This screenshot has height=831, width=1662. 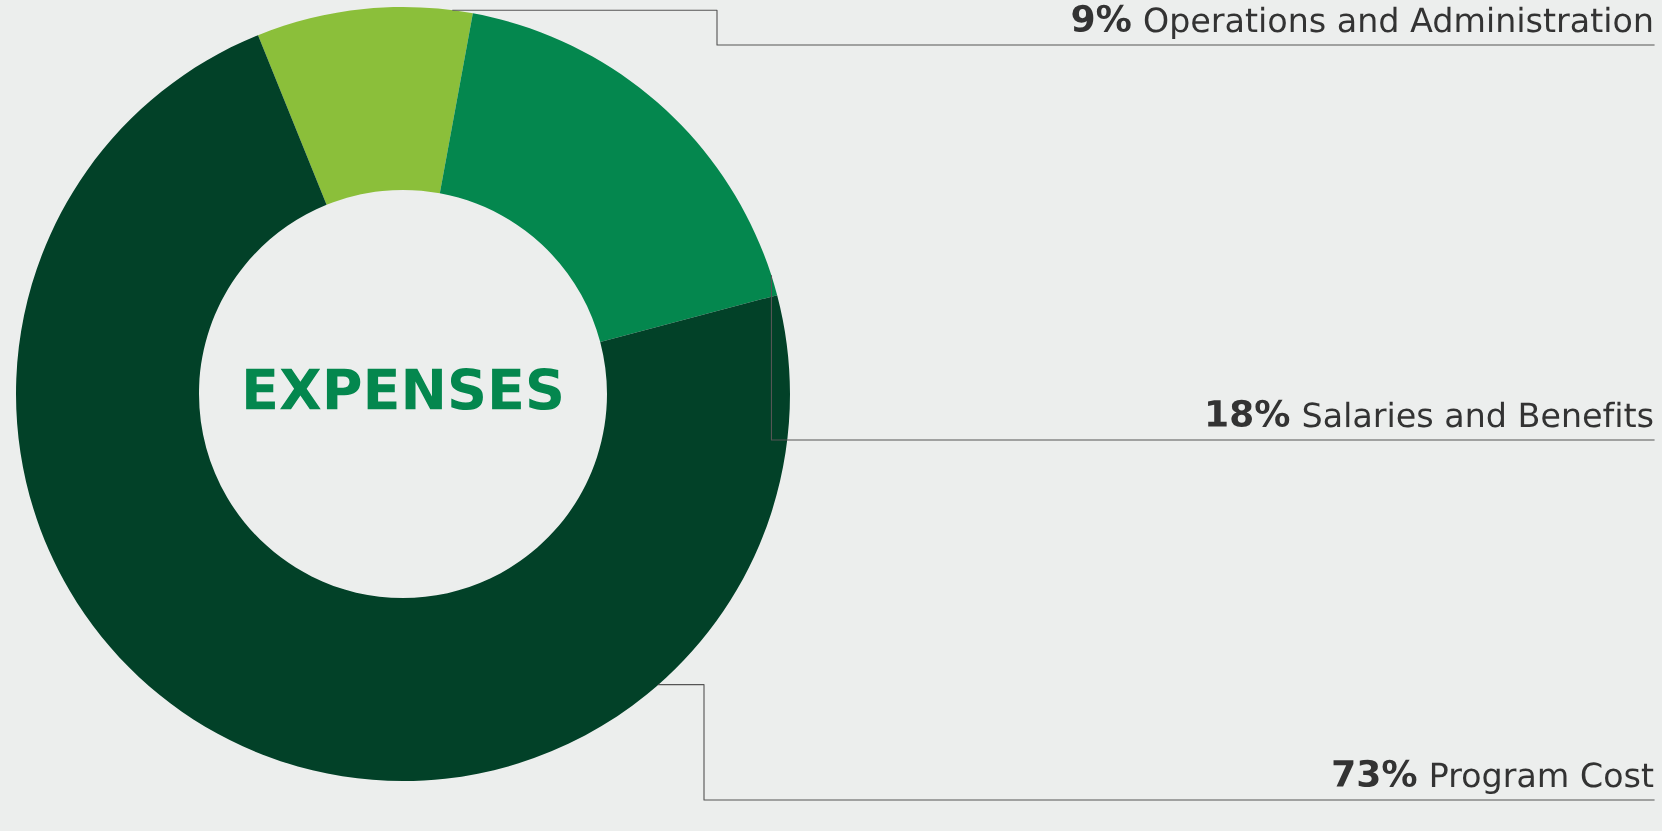 I want to click on slice-label: Salaries and Benefits, so click(x=1478, y=414).